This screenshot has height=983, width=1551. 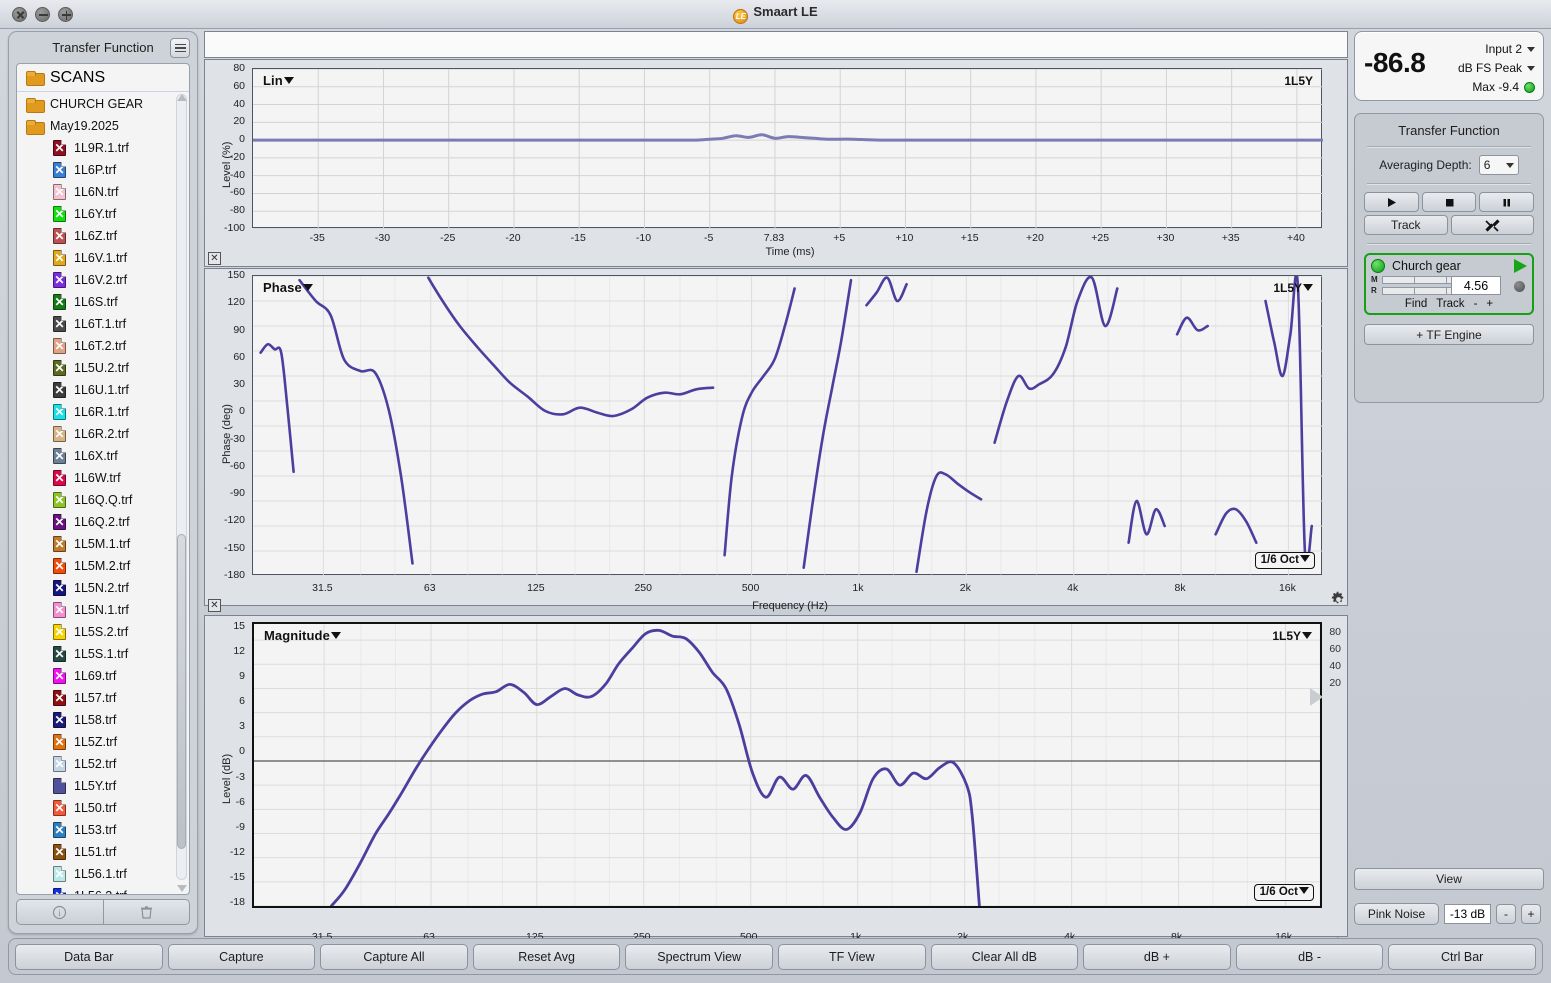 What do you see at coordinates (699, 956) in the screenshot?
I see `toolbar-spectrum-view-button: Spectrum View` at bounding box center [699, 956].